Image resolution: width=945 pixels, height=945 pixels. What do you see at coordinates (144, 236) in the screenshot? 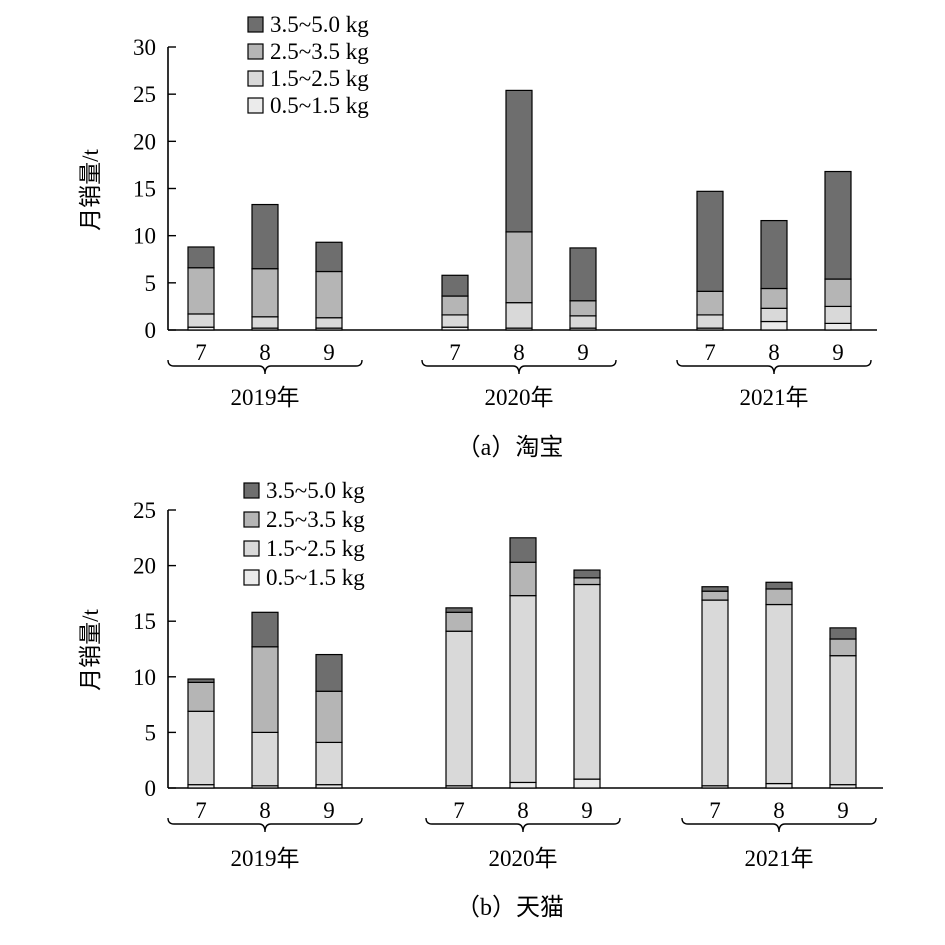
I see `y-tick-label: 10` at bounding box center [144, 236].